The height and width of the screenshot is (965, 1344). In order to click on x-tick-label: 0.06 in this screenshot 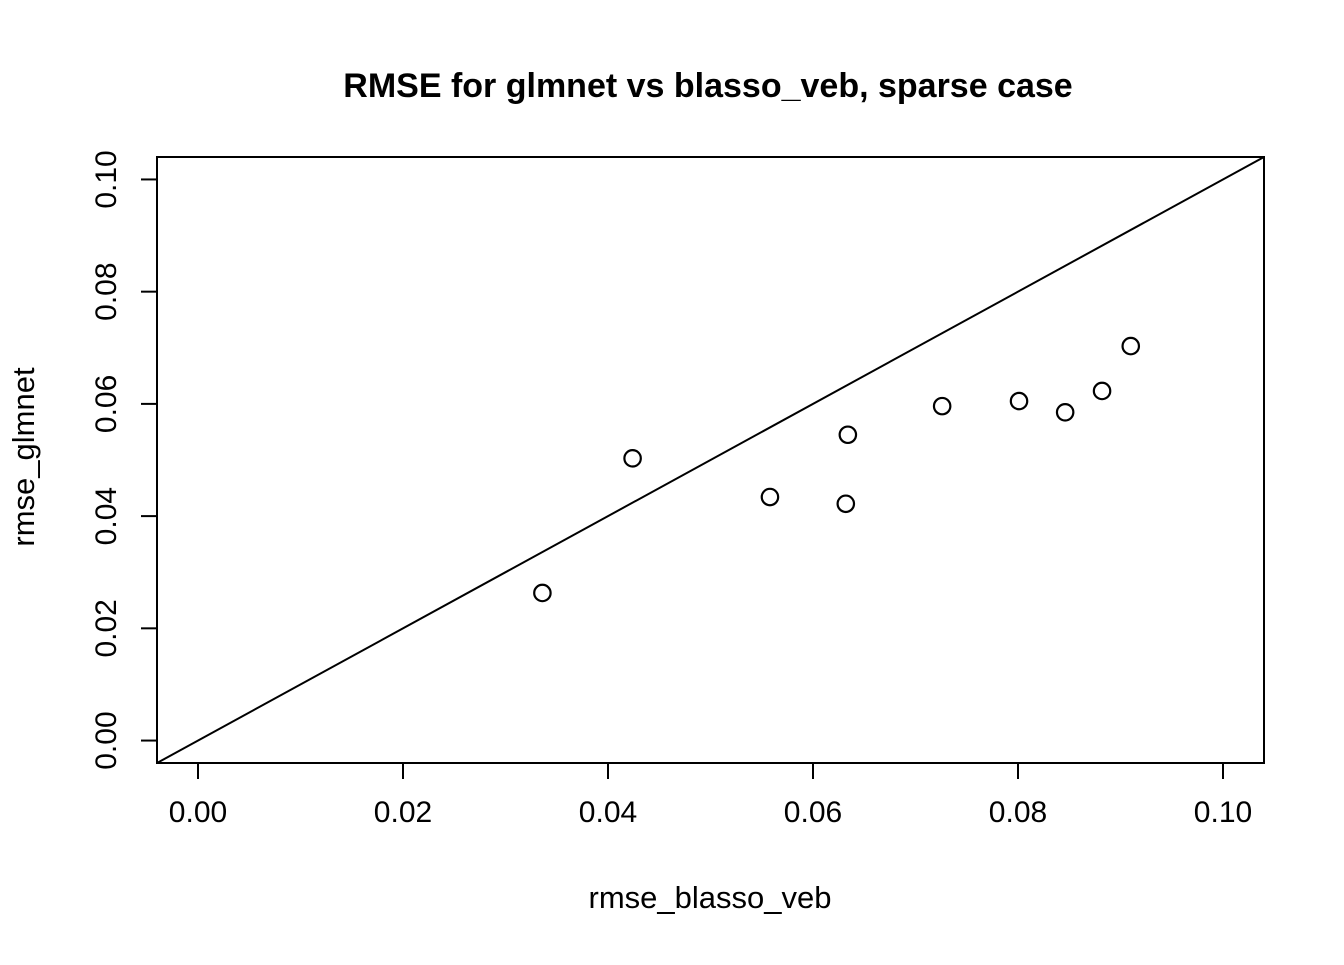, I will do `click(813, 812)`.